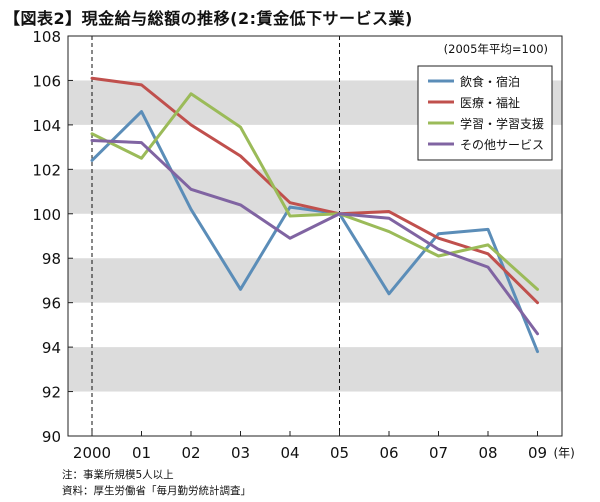 This screenshot has width=600, height=502. What do you see at coordinates (51, 437) in the screenshot?
I see `y-tick-label: 90` at bounding box center [51, 437].